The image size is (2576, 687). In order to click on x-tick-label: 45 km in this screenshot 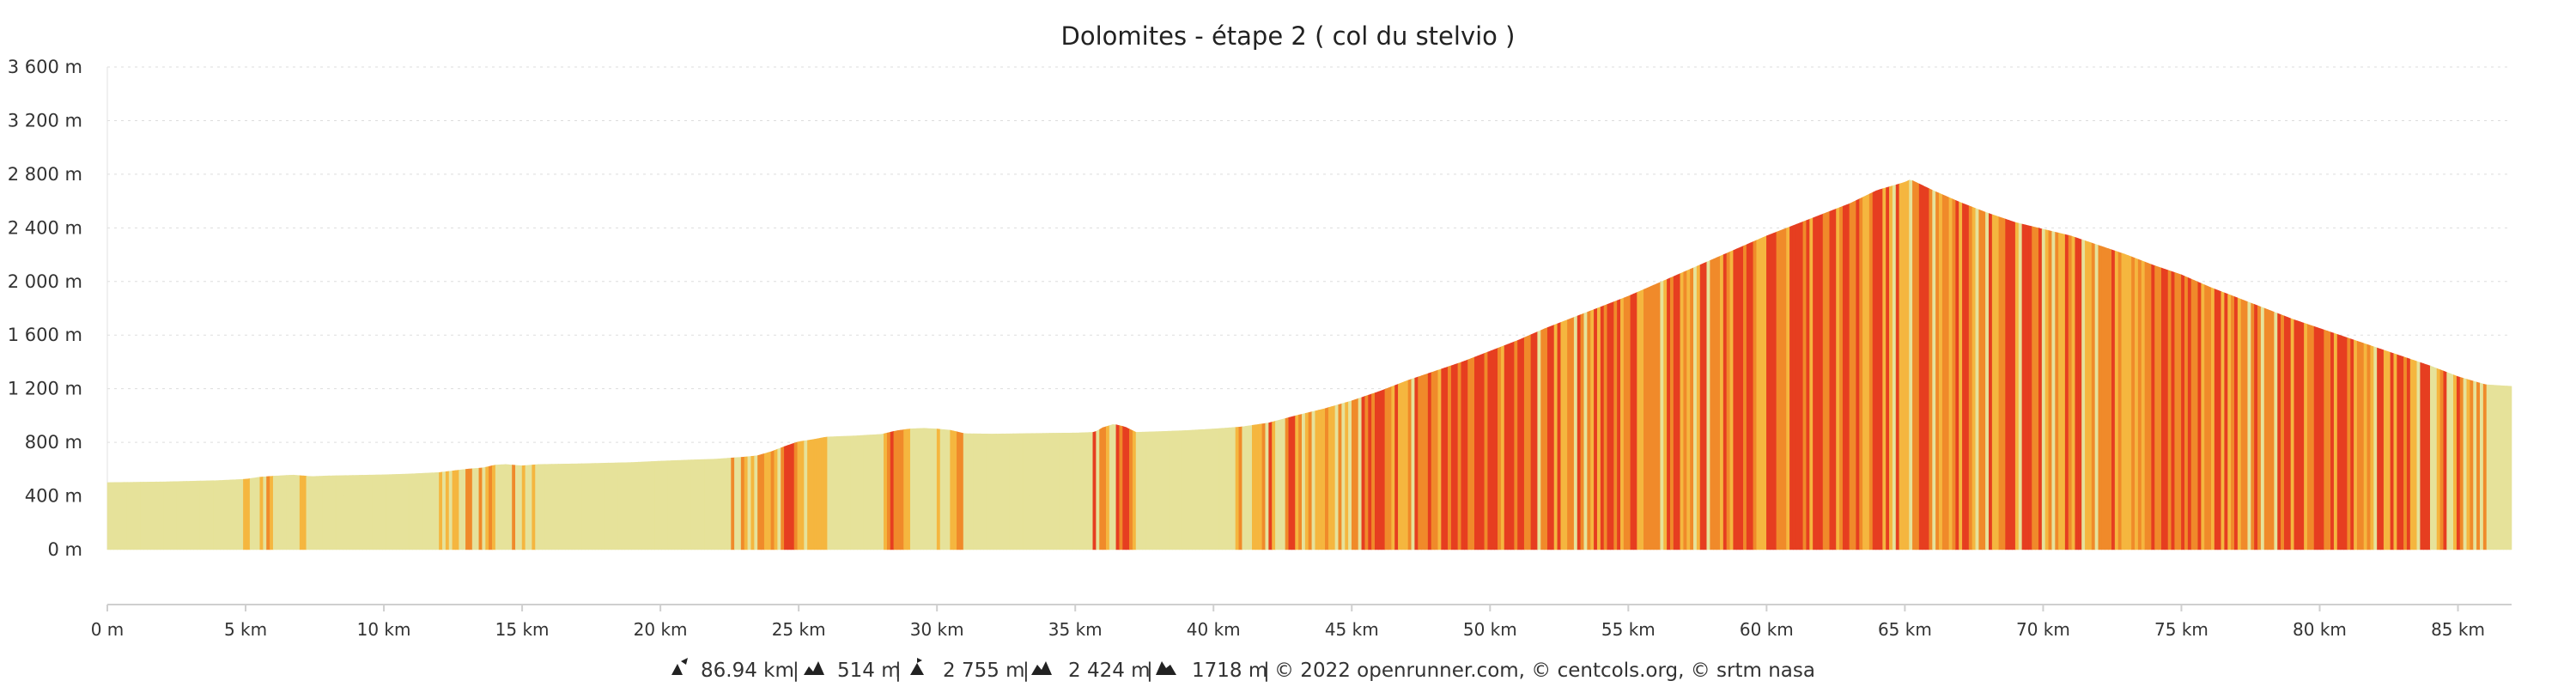, I will do `click(1352, 629)`.